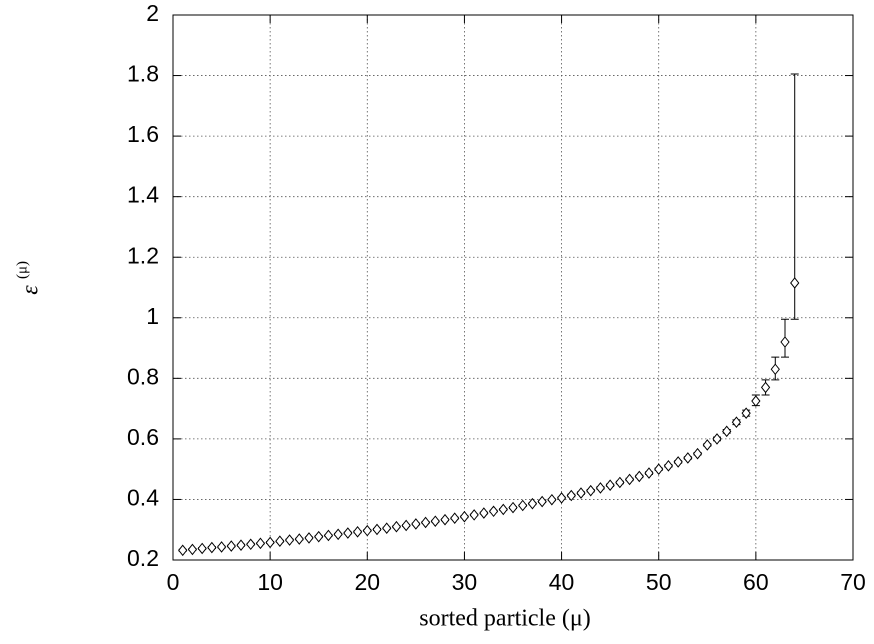 The image size is (874, 644). What do you see at coordinates (143, 437) in the screenshot?
I see `y-tick-label: 0.6` at bounding box center [143, 437].